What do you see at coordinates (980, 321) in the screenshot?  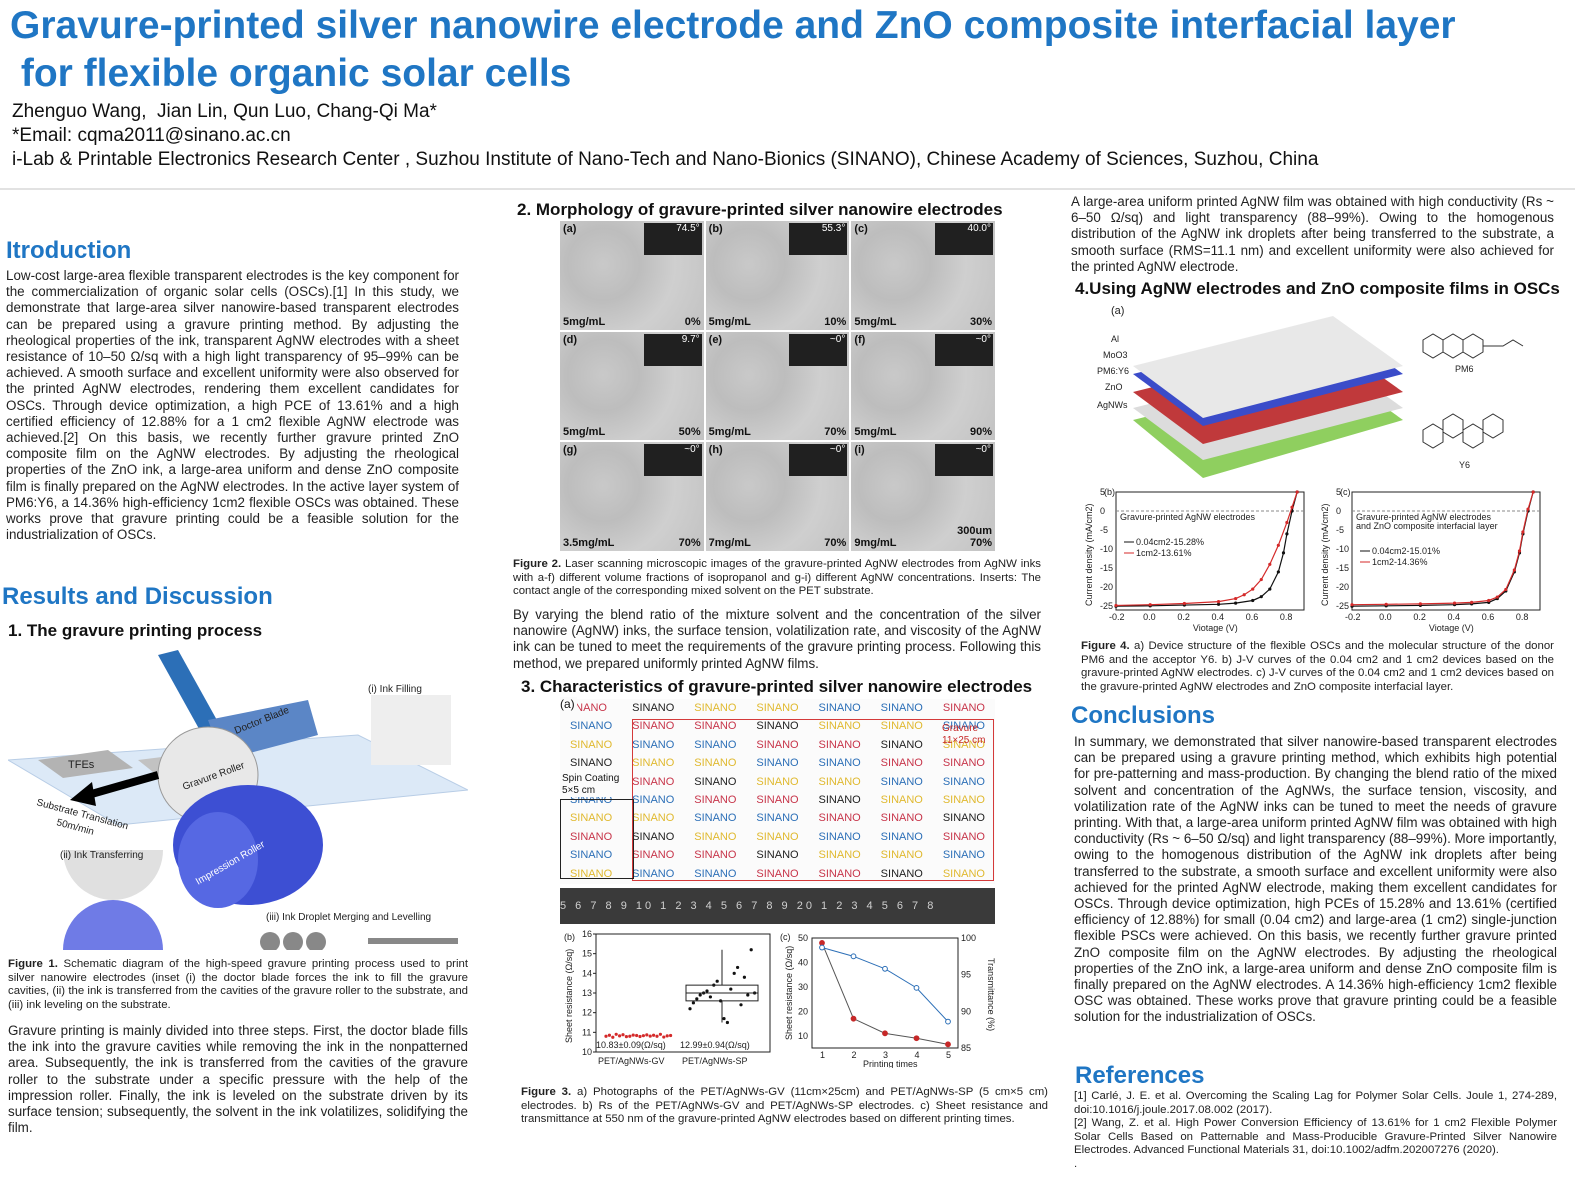 I see `volume-fraction: 30%` at bounding box center [980, 321].